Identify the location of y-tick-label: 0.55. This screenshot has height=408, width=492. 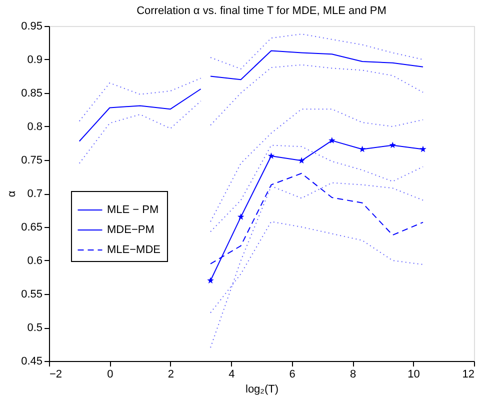
(31, 294).